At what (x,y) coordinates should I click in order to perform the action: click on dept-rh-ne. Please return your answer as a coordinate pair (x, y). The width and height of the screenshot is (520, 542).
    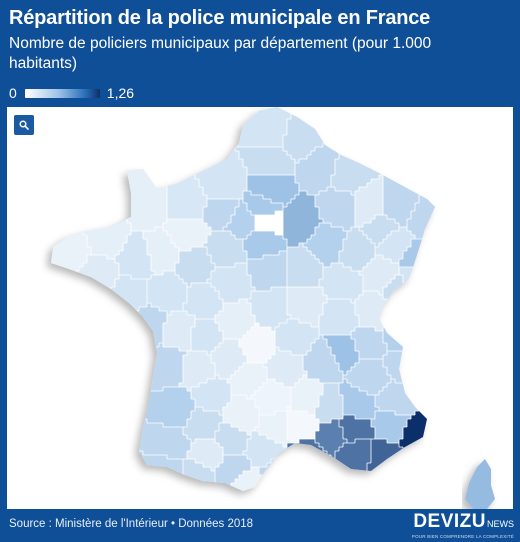
    Looking at the image, I should click on (341, 355).